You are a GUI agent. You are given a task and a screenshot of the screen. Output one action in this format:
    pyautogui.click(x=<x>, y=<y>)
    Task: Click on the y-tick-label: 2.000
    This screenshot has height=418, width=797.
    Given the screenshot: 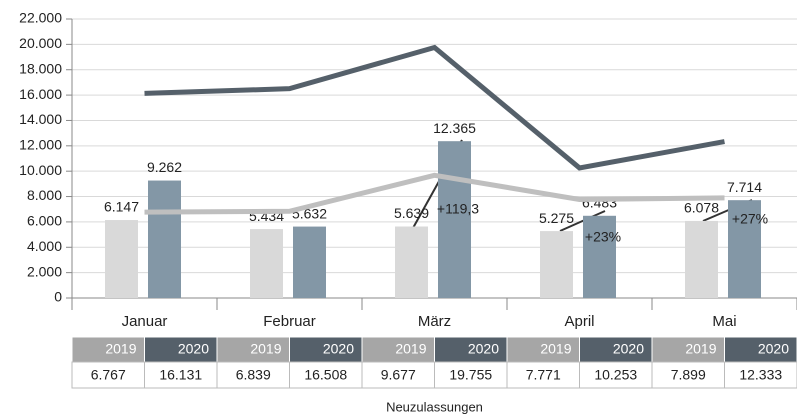 What is the action you would take?
    pyautogui.click(x=44, y=271)
    